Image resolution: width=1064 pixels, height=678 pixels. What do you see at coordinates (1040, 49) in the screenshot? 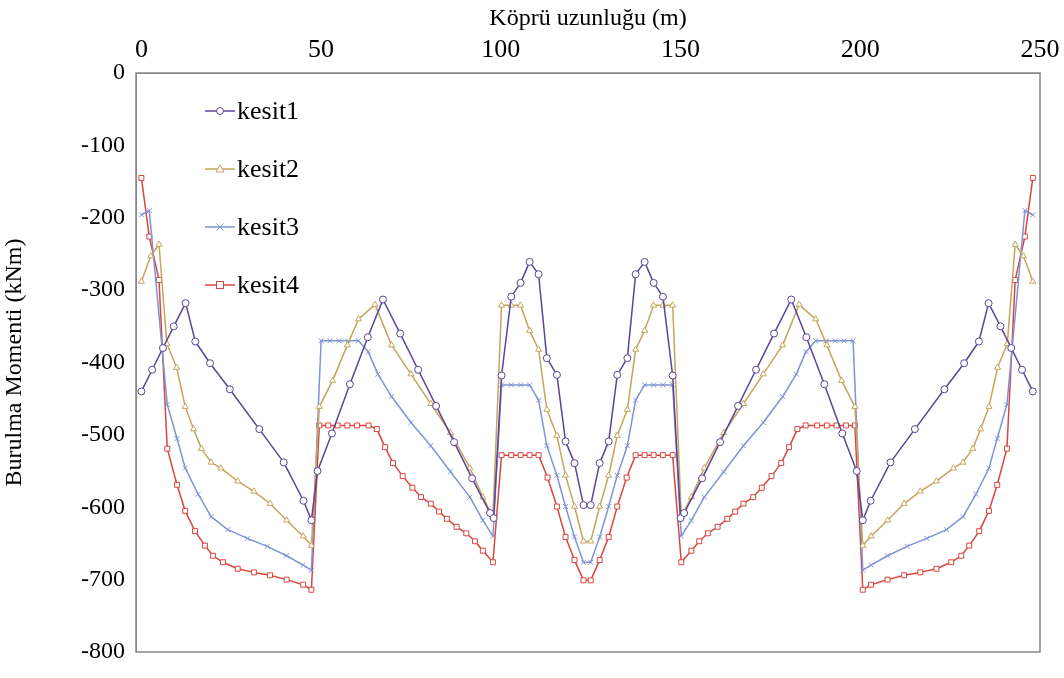
I see `x-tick-label: 250` at bounding box center [1040, 49].